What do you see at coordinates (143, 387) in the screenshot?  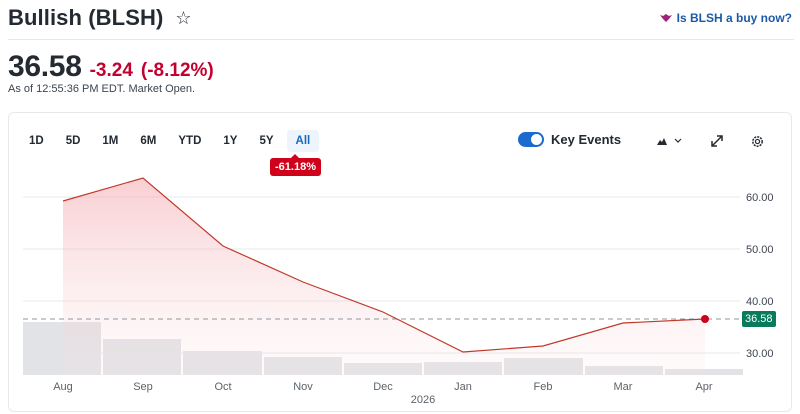 I see `svg-text: Sep` at bounding box center [143, 387].